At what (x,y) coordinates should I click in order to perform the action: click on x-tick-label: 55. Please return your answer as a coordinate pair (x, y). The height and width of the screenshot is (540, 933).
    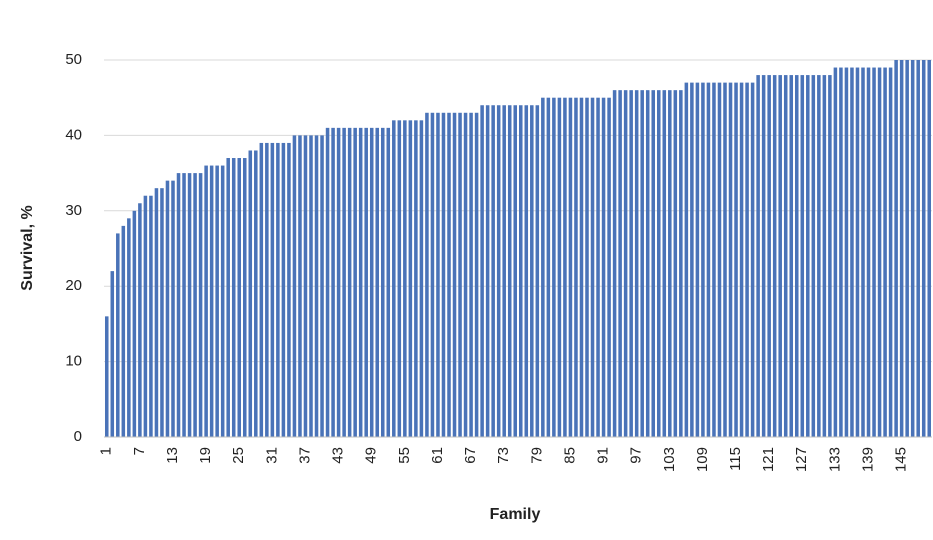
    Looking at the image, I should click on (404, 455).